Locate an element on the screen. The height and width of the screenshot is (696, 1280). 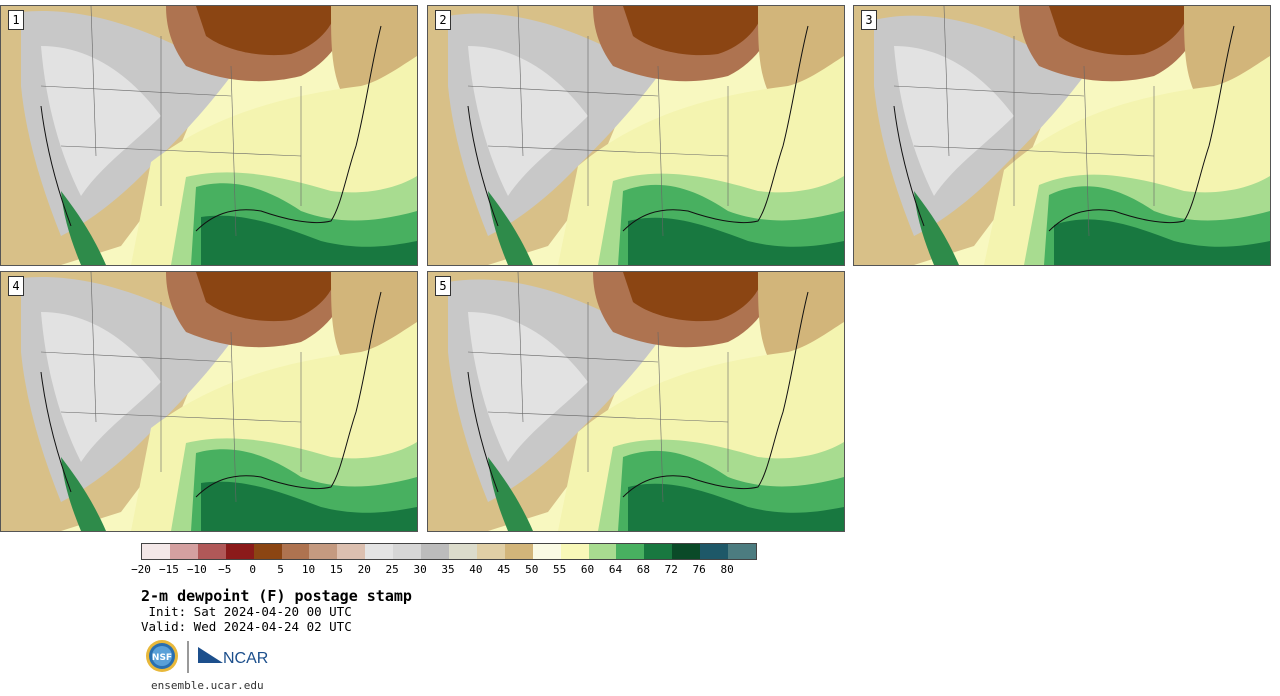
website-link: ensemble.ucar.edu is located at coordinates (207, 685).